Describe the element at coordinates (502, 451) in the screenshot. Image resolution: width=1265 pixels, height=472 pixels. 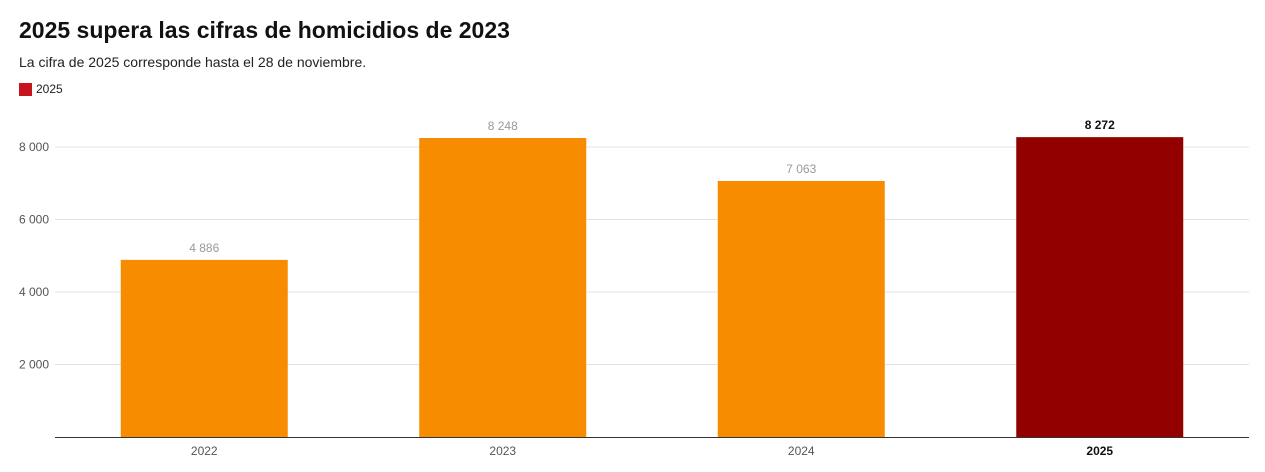
I see `x-tick-label-2023: 2023` at that location.